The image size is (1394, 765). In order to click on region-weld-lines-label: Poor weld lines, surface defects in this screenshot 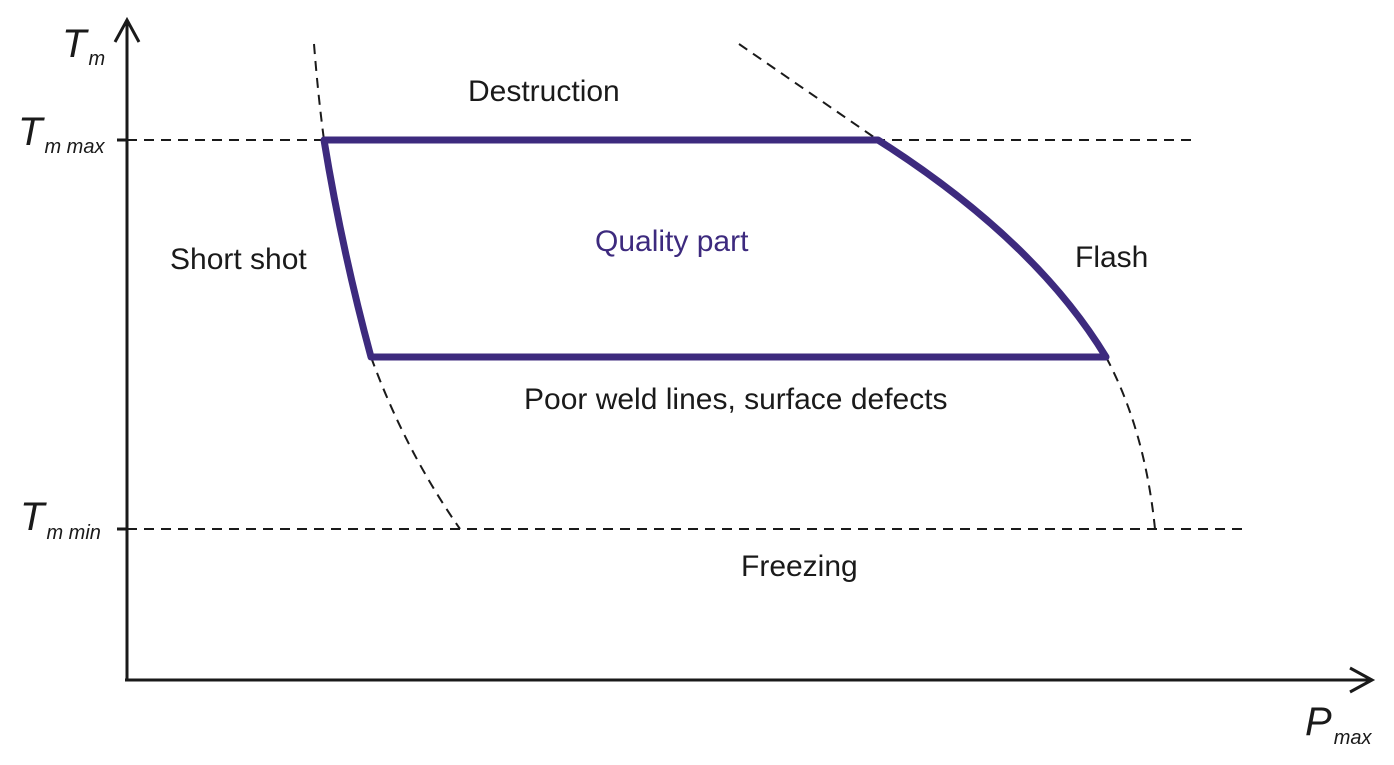, I will do `click(736, 399)`.